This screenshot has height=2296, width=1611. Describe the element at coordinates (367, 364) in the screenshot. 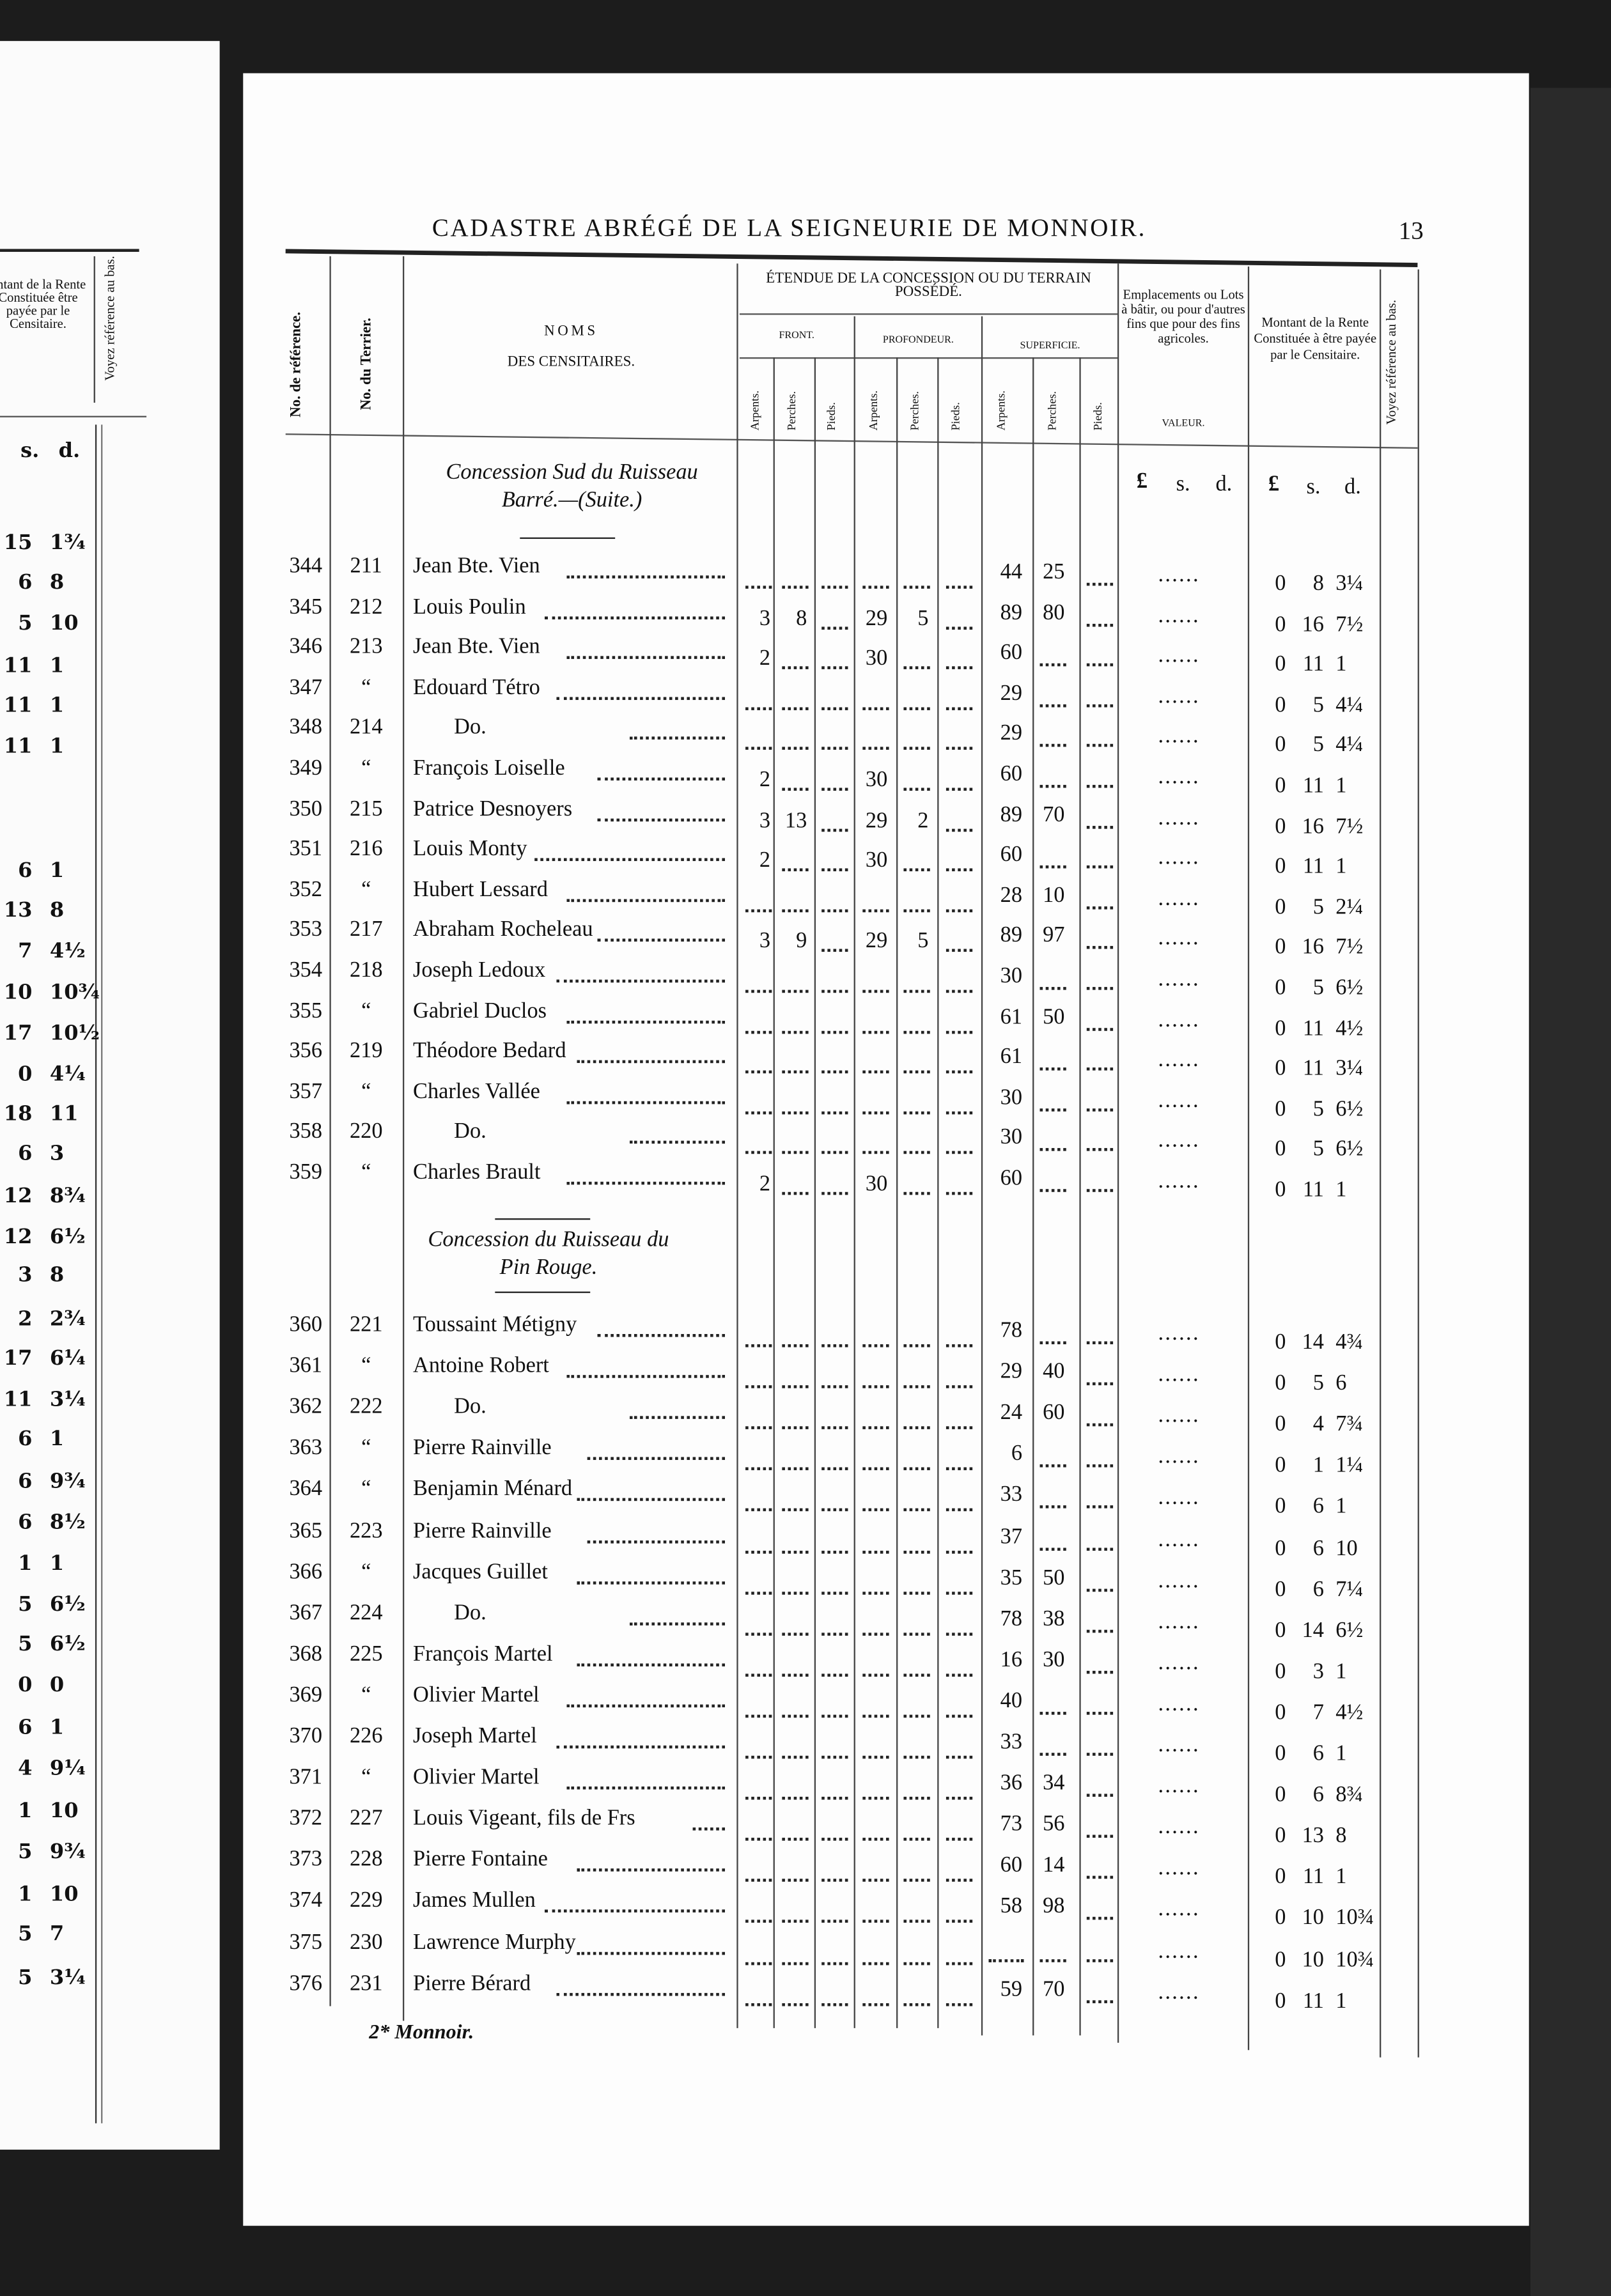

I see `col-terrier-header: No. du Terrier.` at that location.